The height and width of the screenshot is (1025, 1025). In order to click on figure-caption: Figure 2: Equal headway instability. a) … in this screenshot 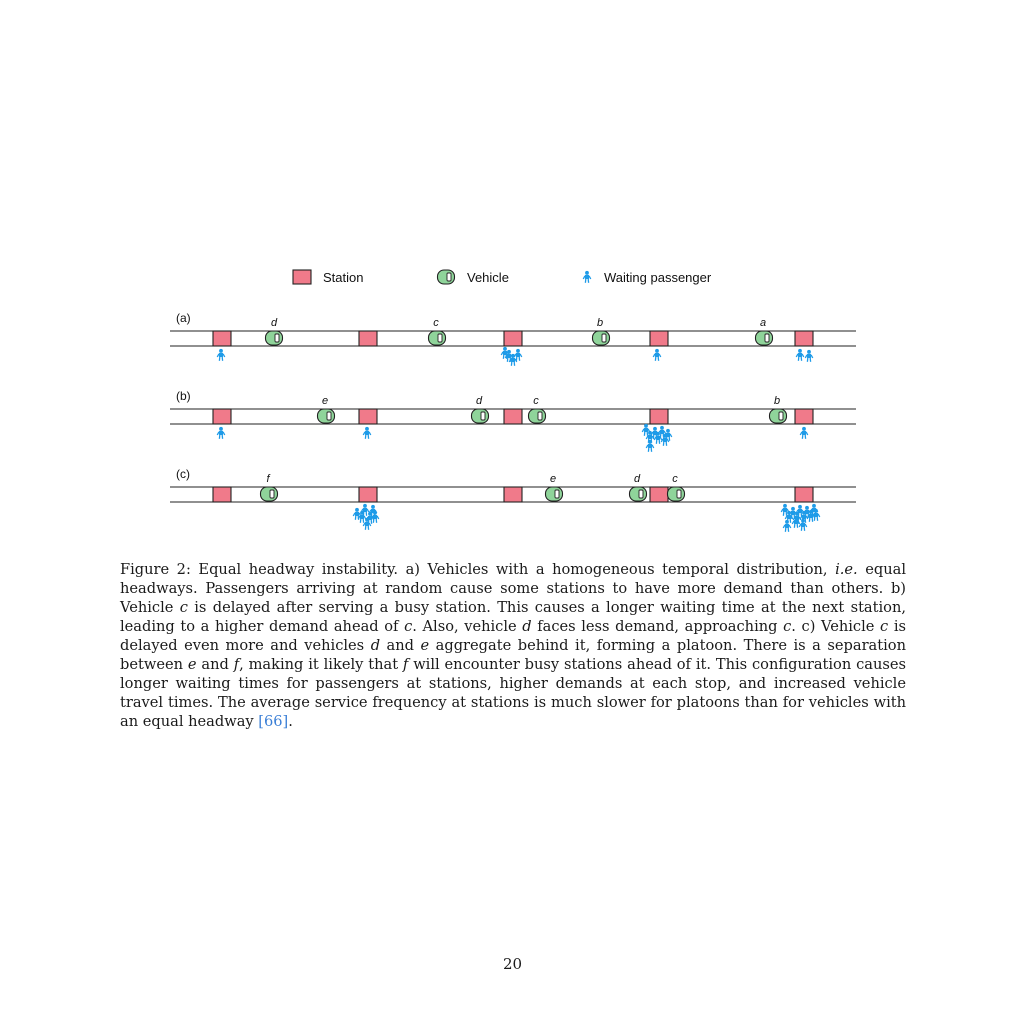, I will do `click(513, 645)`.